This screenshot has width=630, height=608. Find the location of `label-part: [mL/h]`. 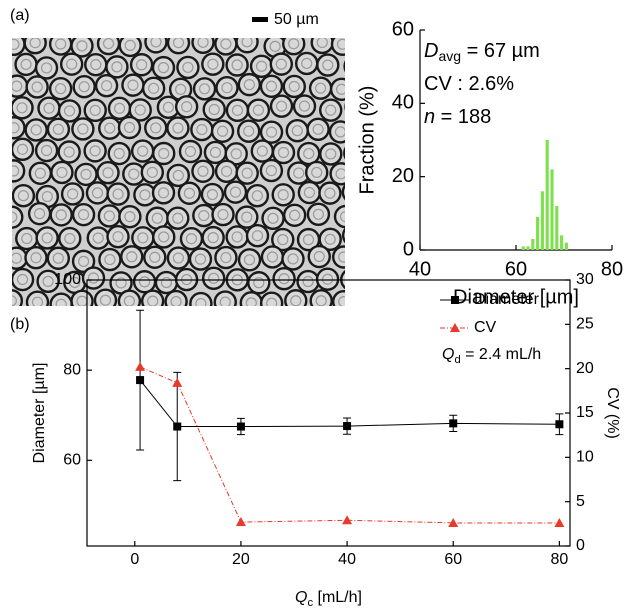

label-part: [mL/h] is located at coordinates (337, 597).